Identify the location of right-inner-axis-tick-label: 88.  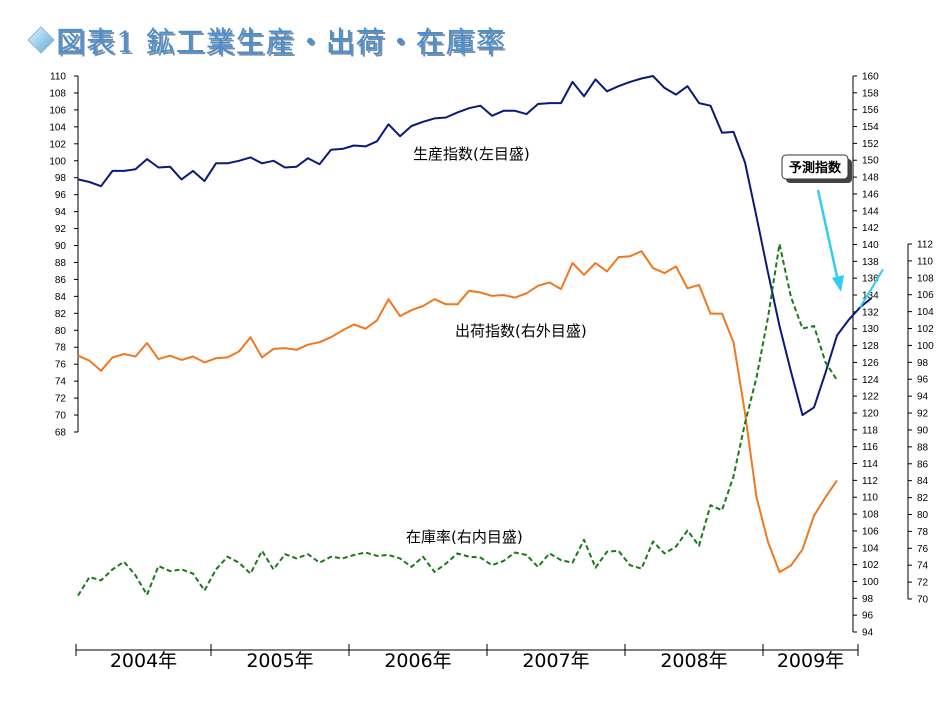
(923, 447).